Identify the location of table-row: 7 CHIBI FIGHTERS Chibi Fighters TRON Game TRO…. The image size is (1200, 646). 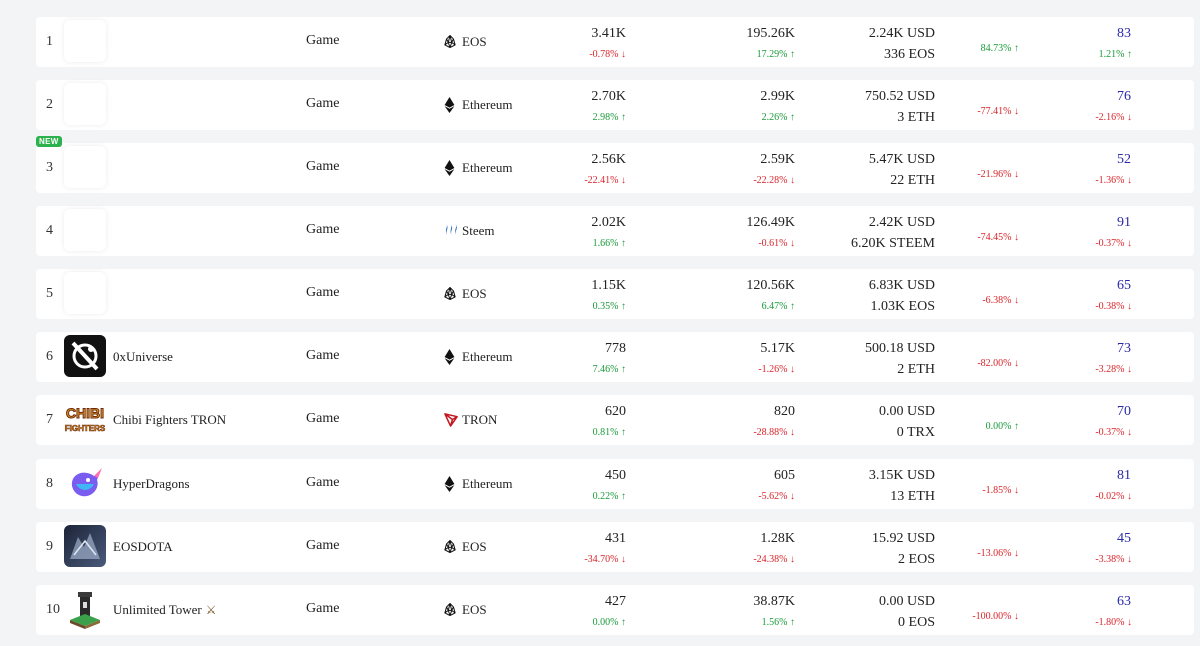
(615, 420).